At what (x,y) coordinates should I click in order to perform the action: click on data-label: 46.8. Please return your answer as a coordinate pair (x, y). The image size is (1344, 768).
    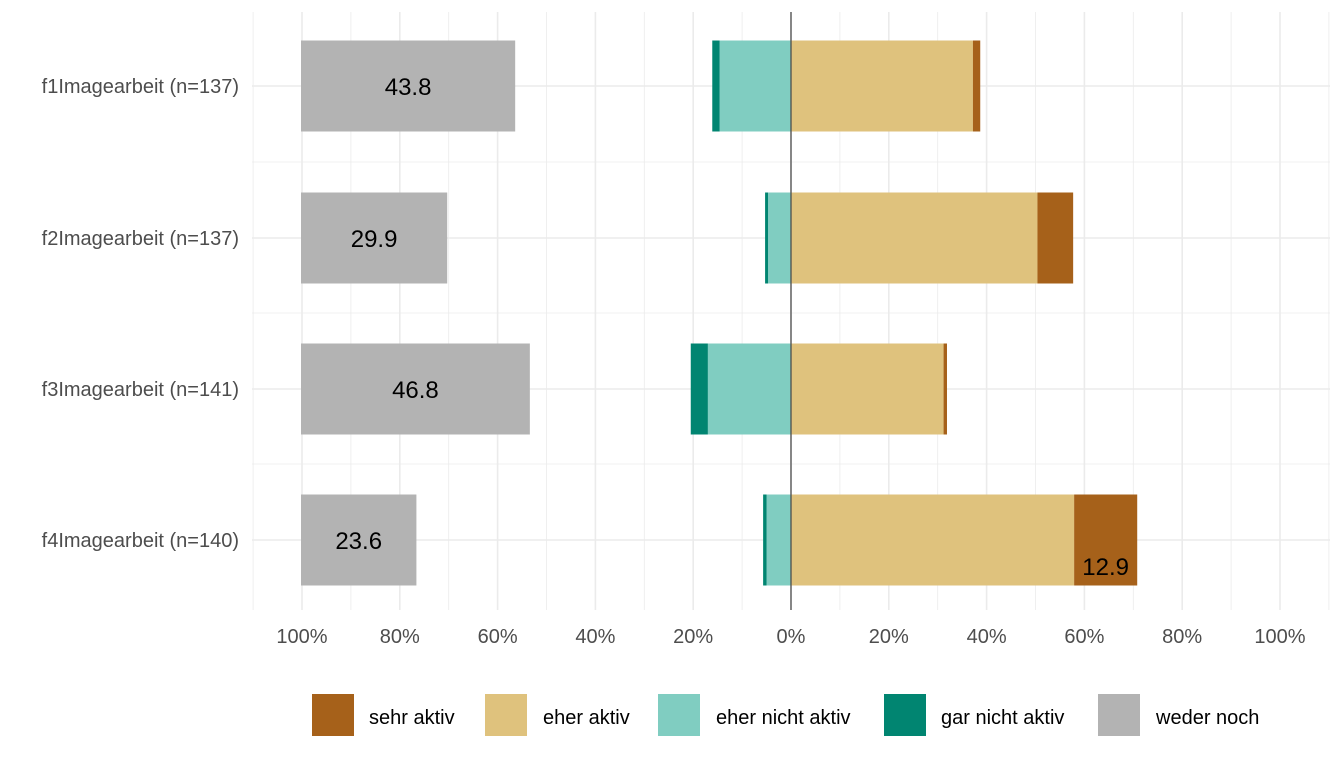
    Looking at the image, I should click on (415, 390).